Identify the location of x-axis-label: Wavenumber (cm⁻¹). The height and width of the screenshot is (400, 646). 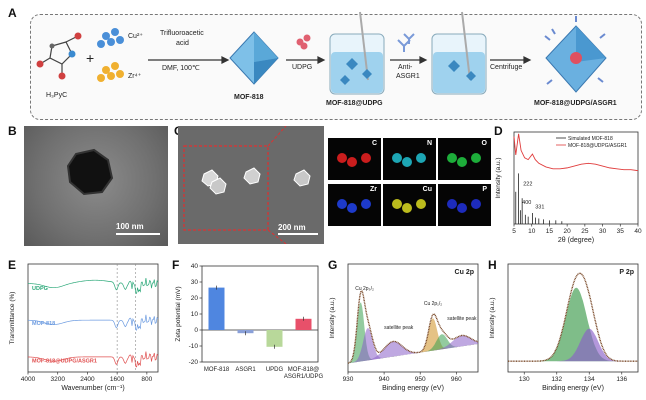
(92, 388).